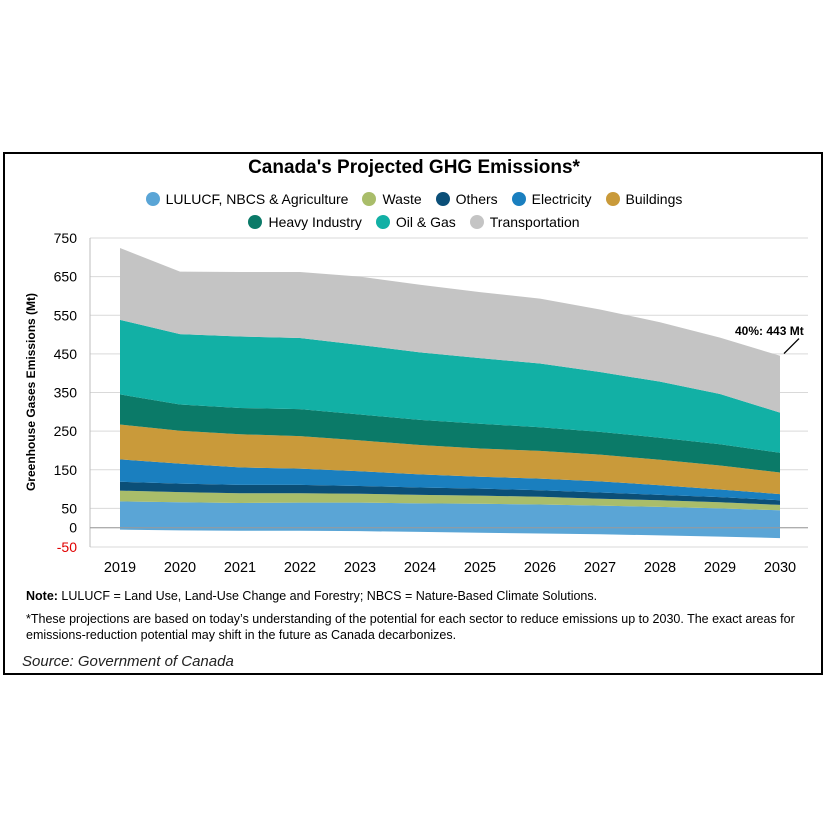 The image size is (828, 828). What do you see at coordinates (480, 568) in the screenshot?
I see `x-tick-label: 2025` at bounding box center [480, 568].